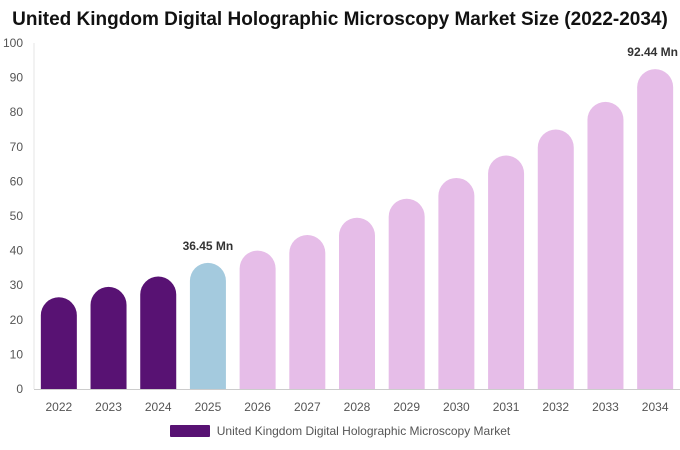 The width and height of the screenshot is (680, 450). What do you see at coordinates (17, 320) in the screenshot?
I see `y-tick-label: 20` at bounding box center [17, 320].